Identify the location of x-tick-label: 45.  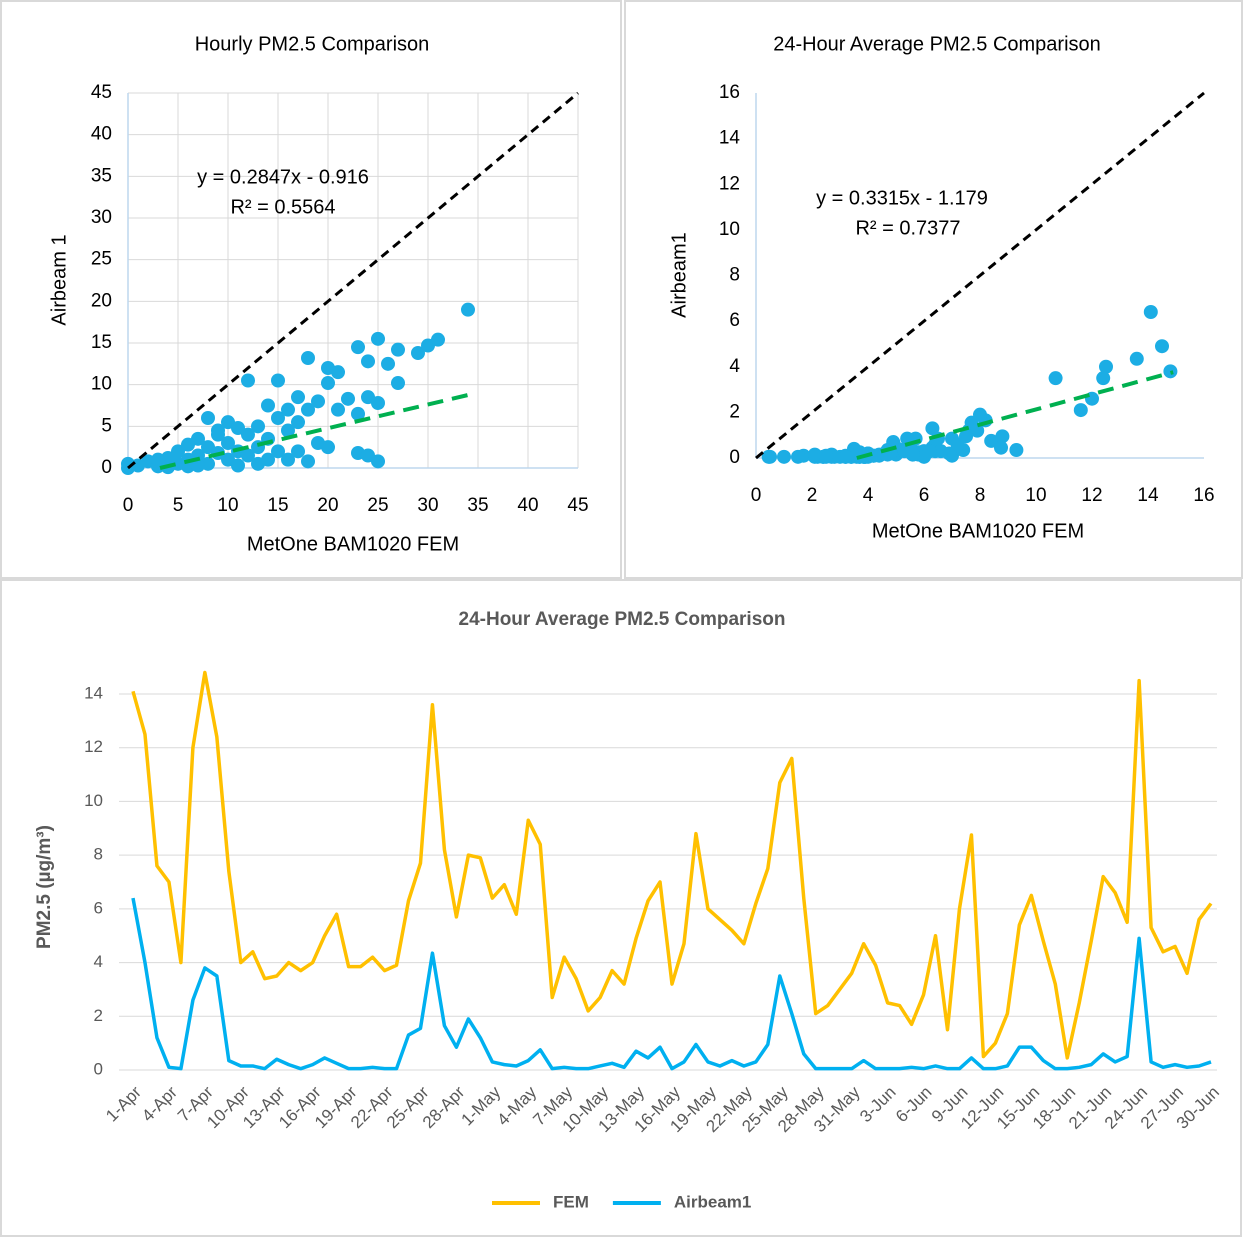
(577, 505).